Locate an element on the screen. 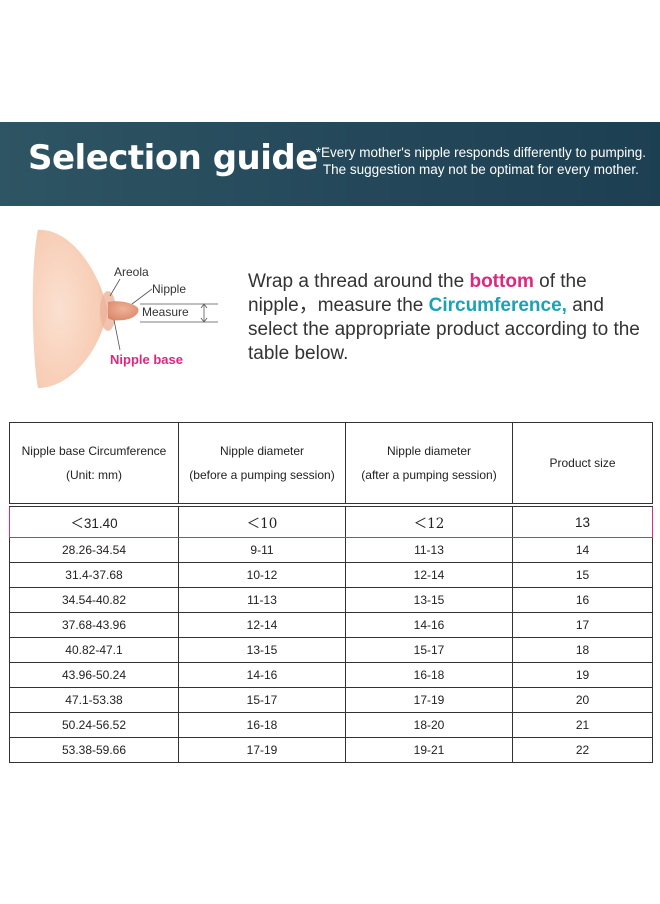 The height and width of the screenshot is (904, 660). cell-circumference: 47.1-53.38 is located at coordinates (94, 700).